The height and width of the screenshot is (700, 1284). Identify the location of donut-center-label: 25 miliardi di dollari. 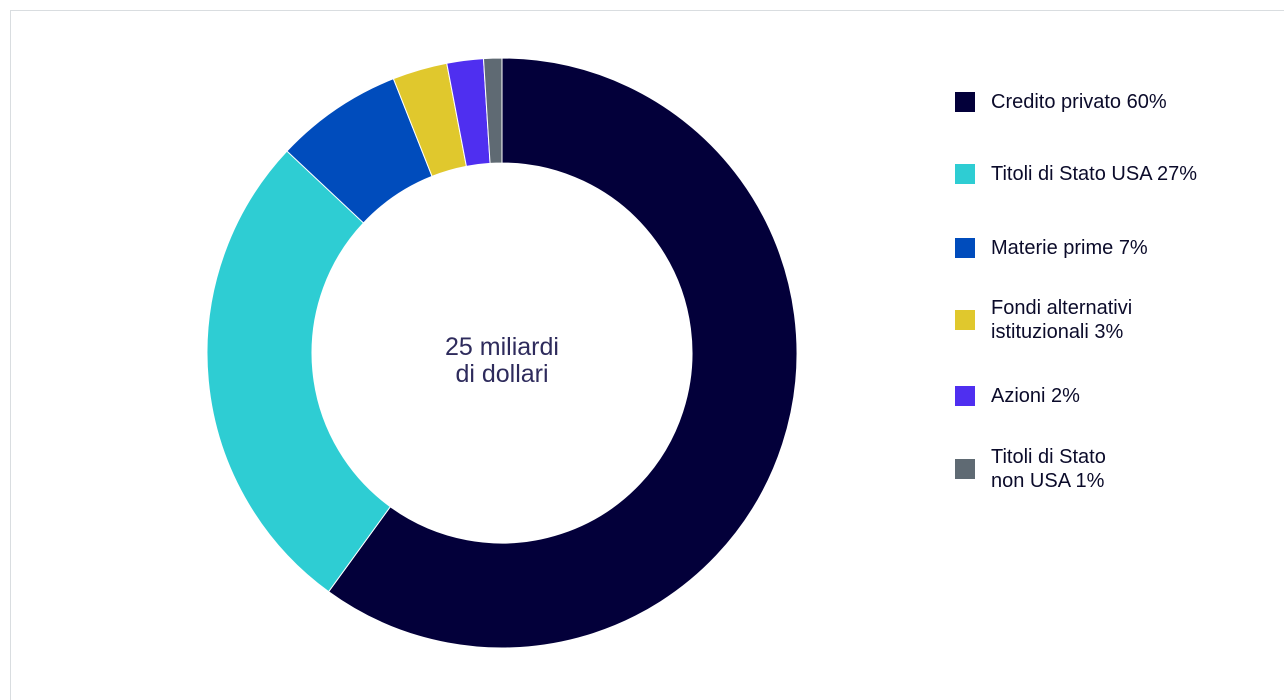
(502, 361).